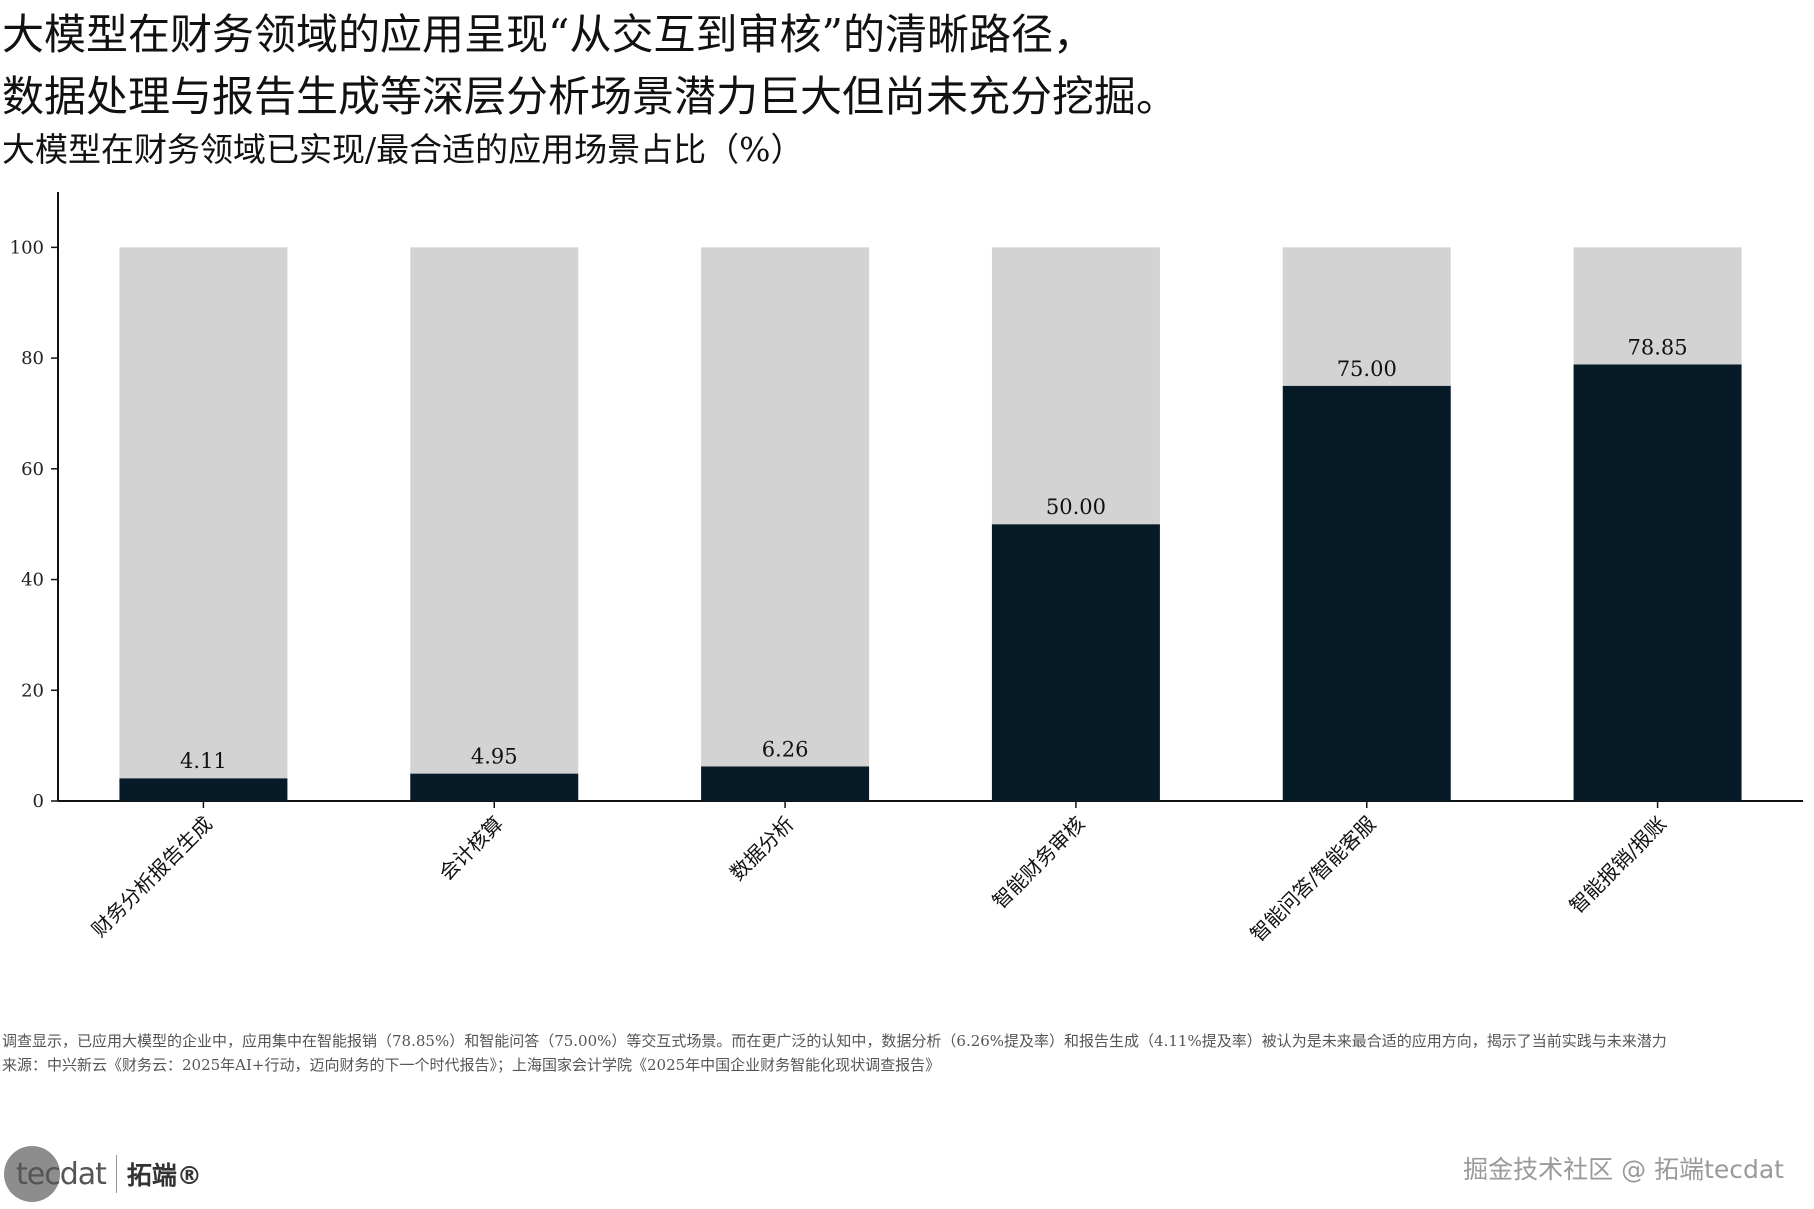  Describe the element at coordinates (38, 801) in the screenshot. I see `y-tick-label: 0` at that location.